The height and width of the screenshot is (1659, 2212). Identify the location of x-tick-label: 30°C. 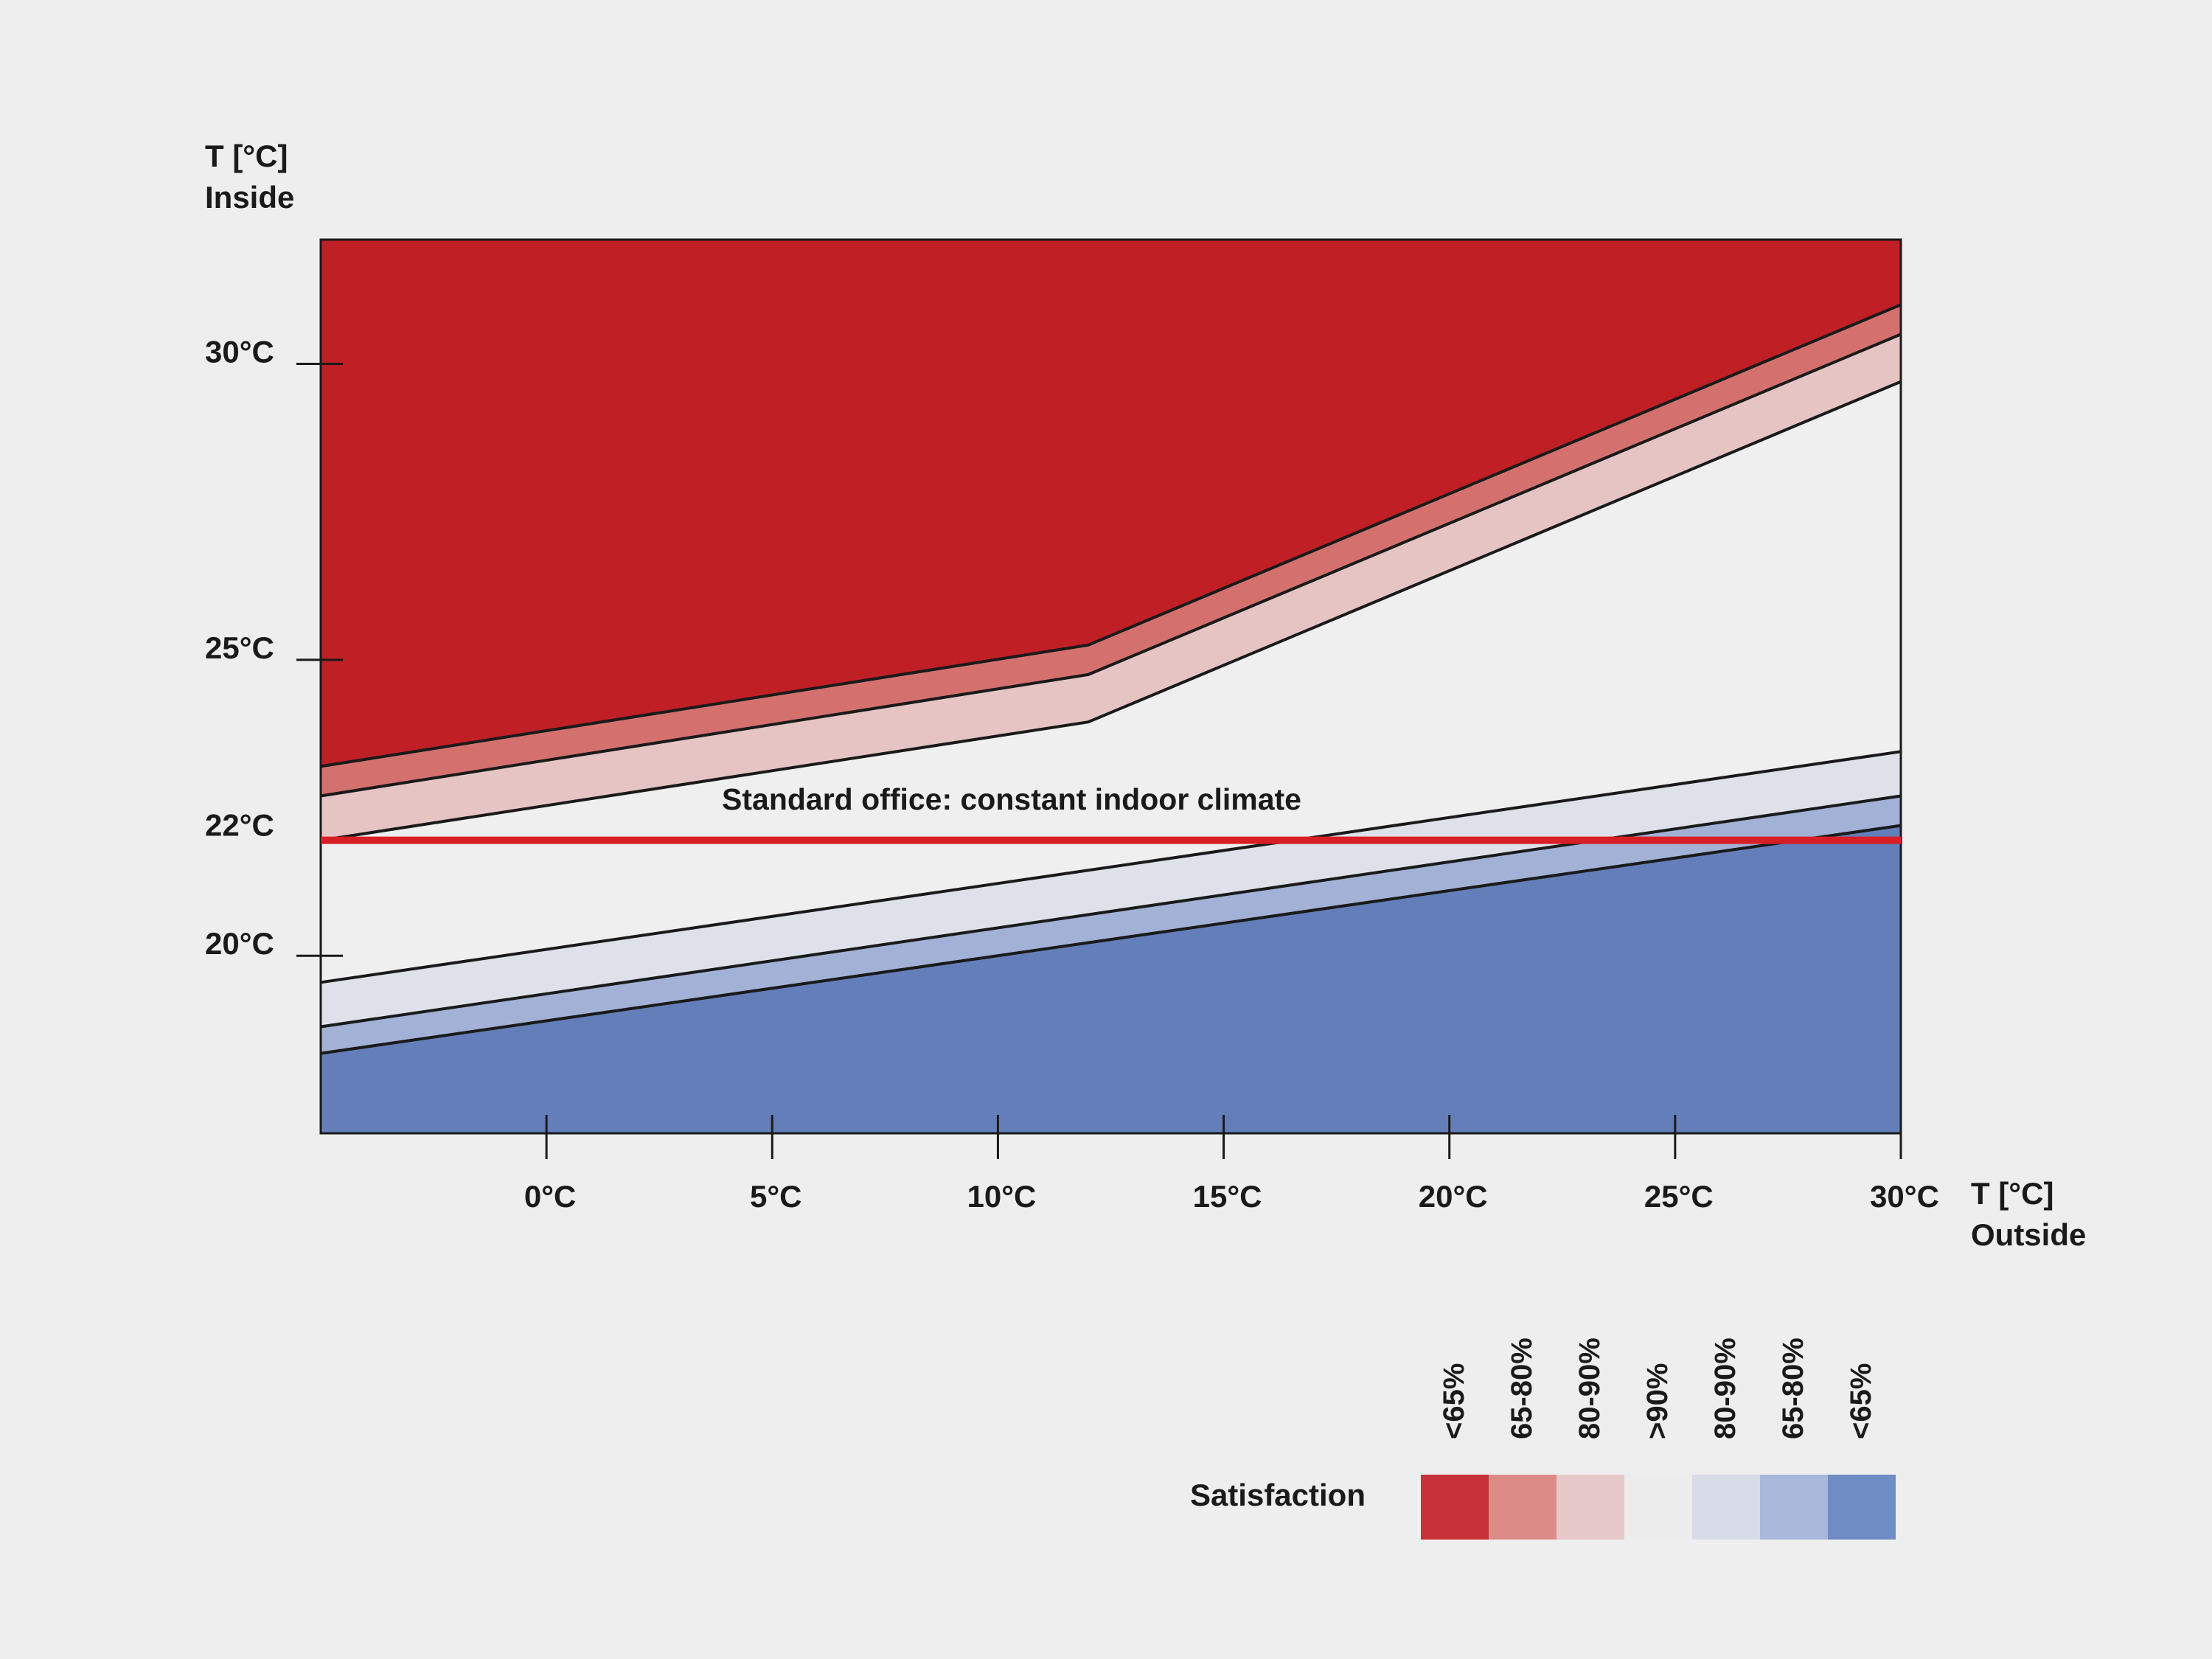
(1904, 1196).